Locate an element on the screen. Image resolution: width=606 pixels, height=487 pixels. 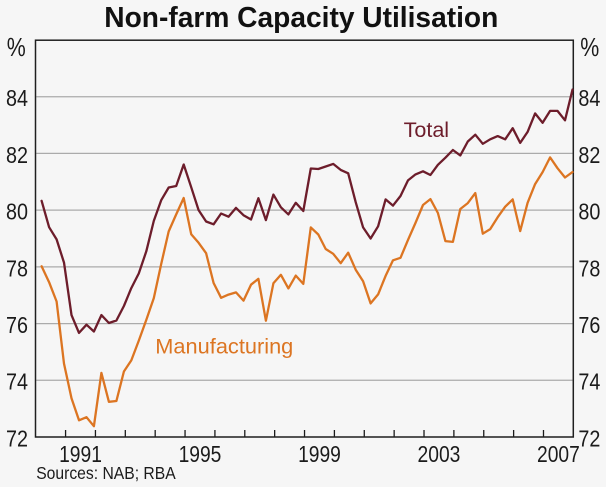
svg-text: Total is located at coordinates (427, 130).